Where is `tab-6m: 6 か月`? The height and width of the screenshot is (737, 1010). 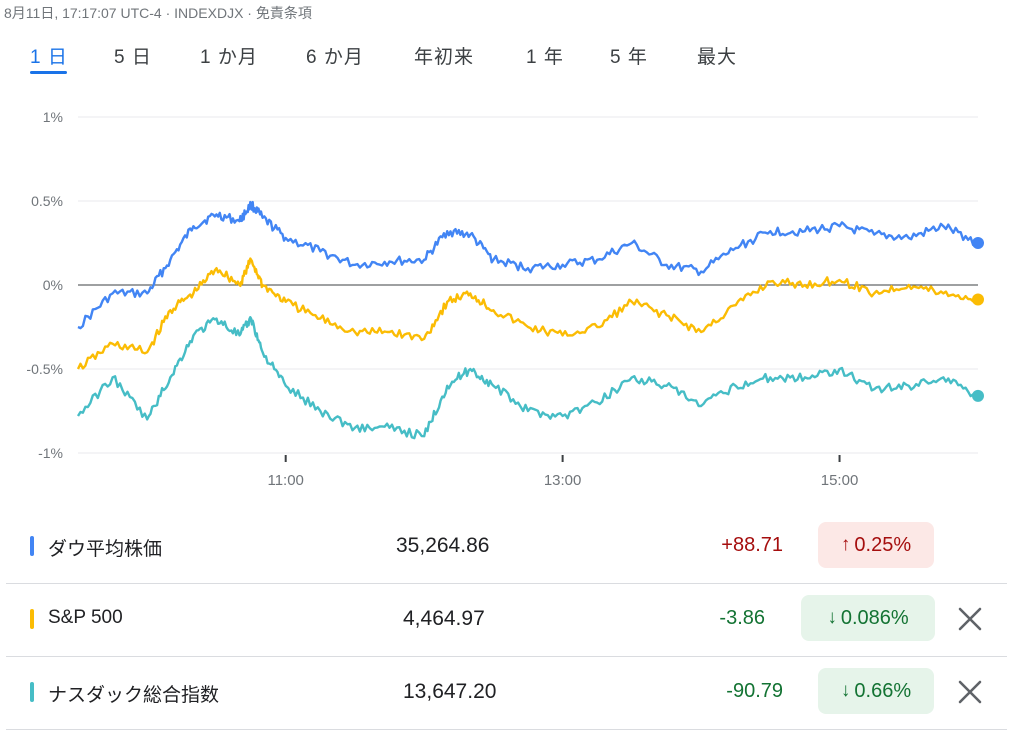
tab-6m: 6 か月 is located at coordinates (335, 57).